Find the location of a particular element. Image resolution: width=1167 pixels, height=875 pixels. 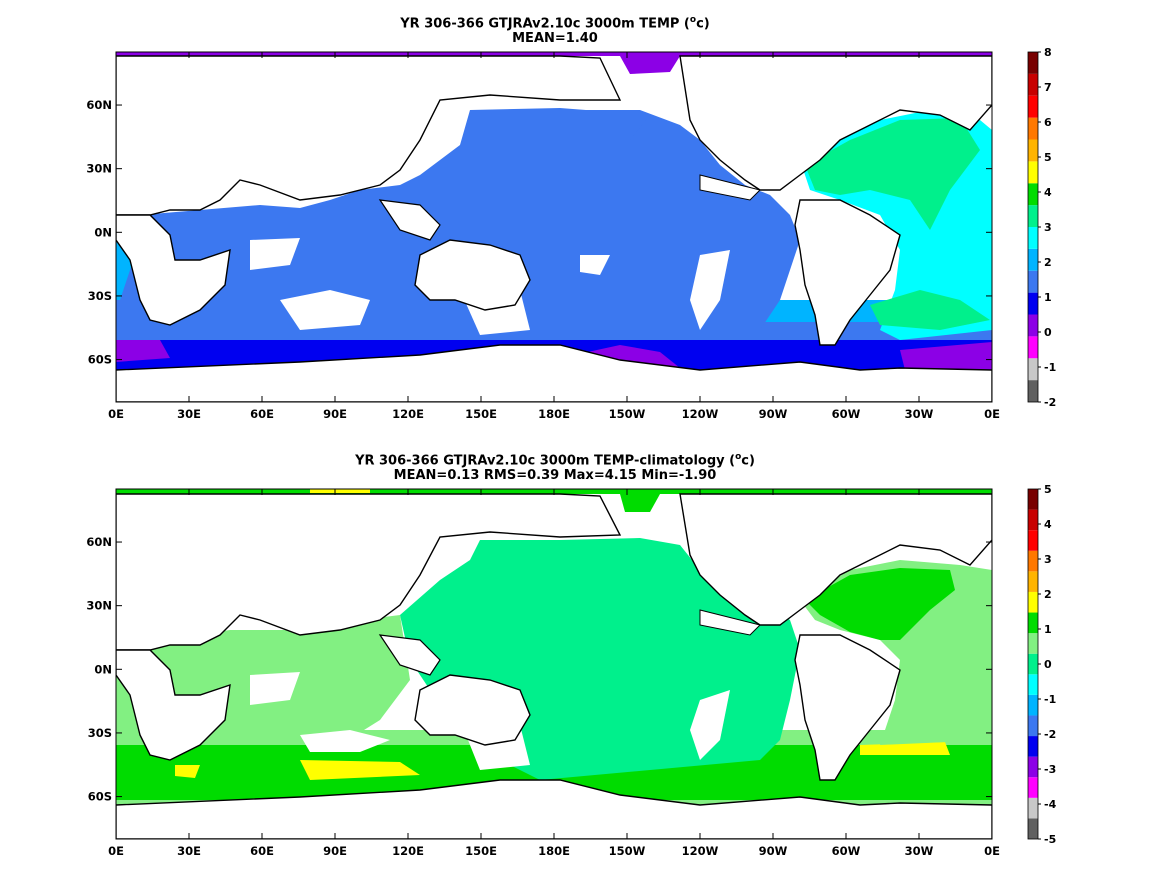

top-panel-title: YR 306-366 GTJRAv2.10c 3000m TEMP (oc) is located at coordinates (555, 23).